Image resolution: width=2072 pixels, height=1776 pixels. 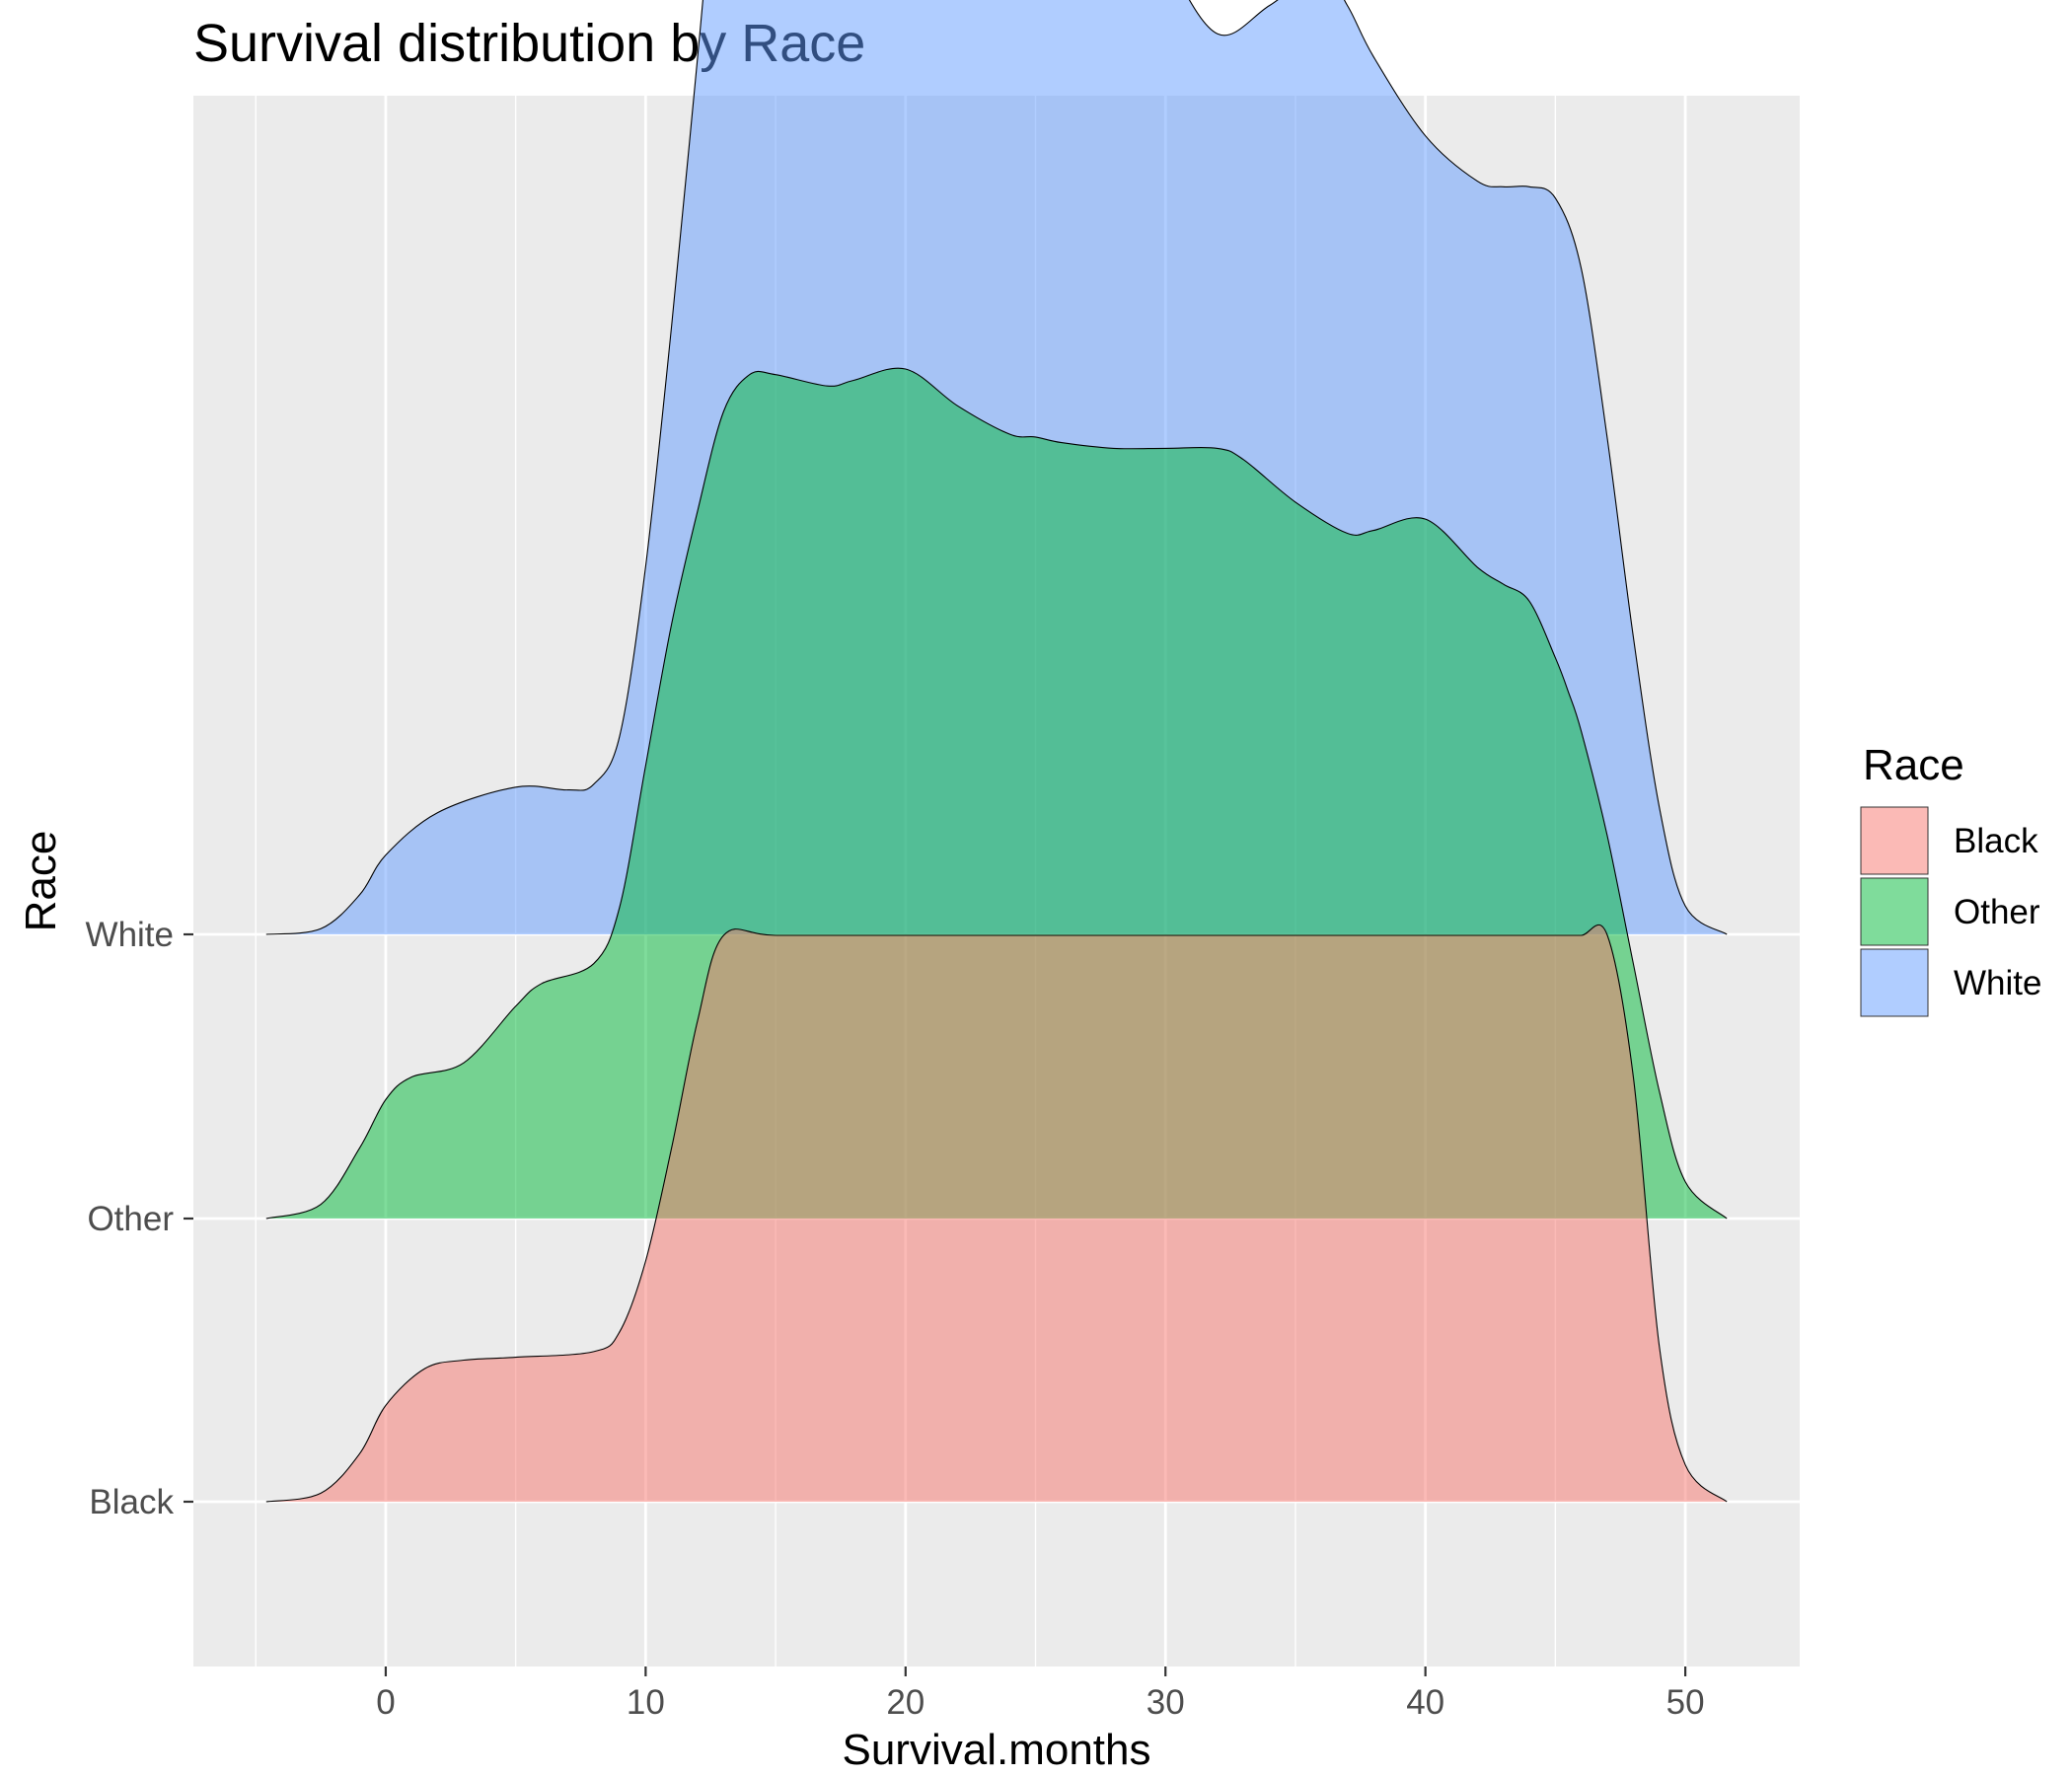 I want to click on x-tick-label-2: 20, so click(x=906, y=1703).